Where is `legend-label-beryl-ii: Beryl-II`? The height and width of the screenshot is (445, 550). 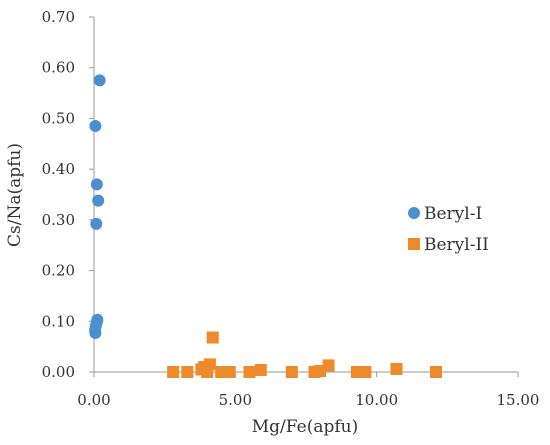
legend-label-beryl-ii: Beryl-II is located at coordinates (456, 245).